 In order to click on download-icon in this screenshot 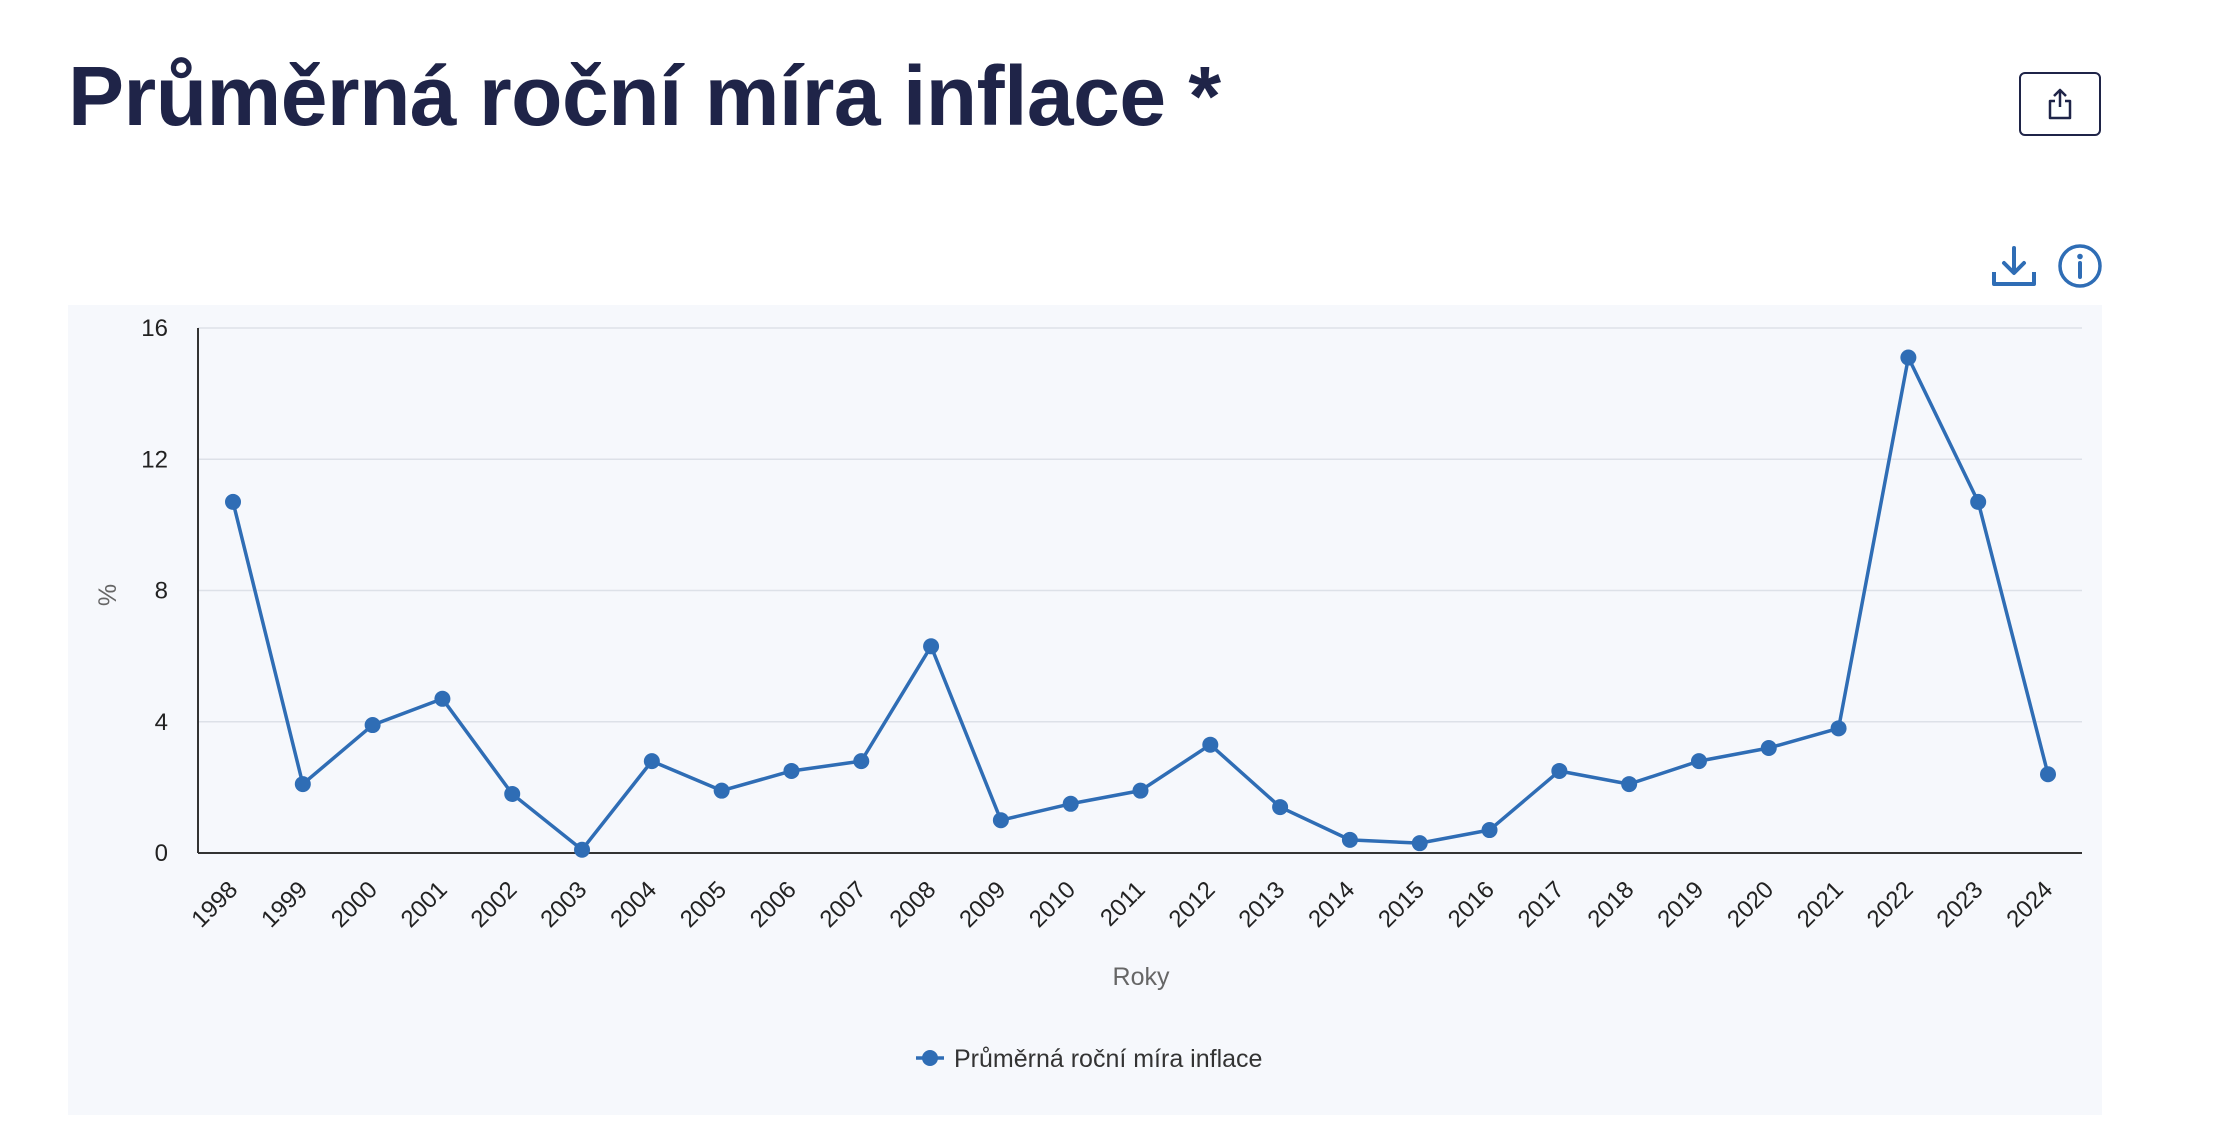, I will do `click(2014, 266)`.